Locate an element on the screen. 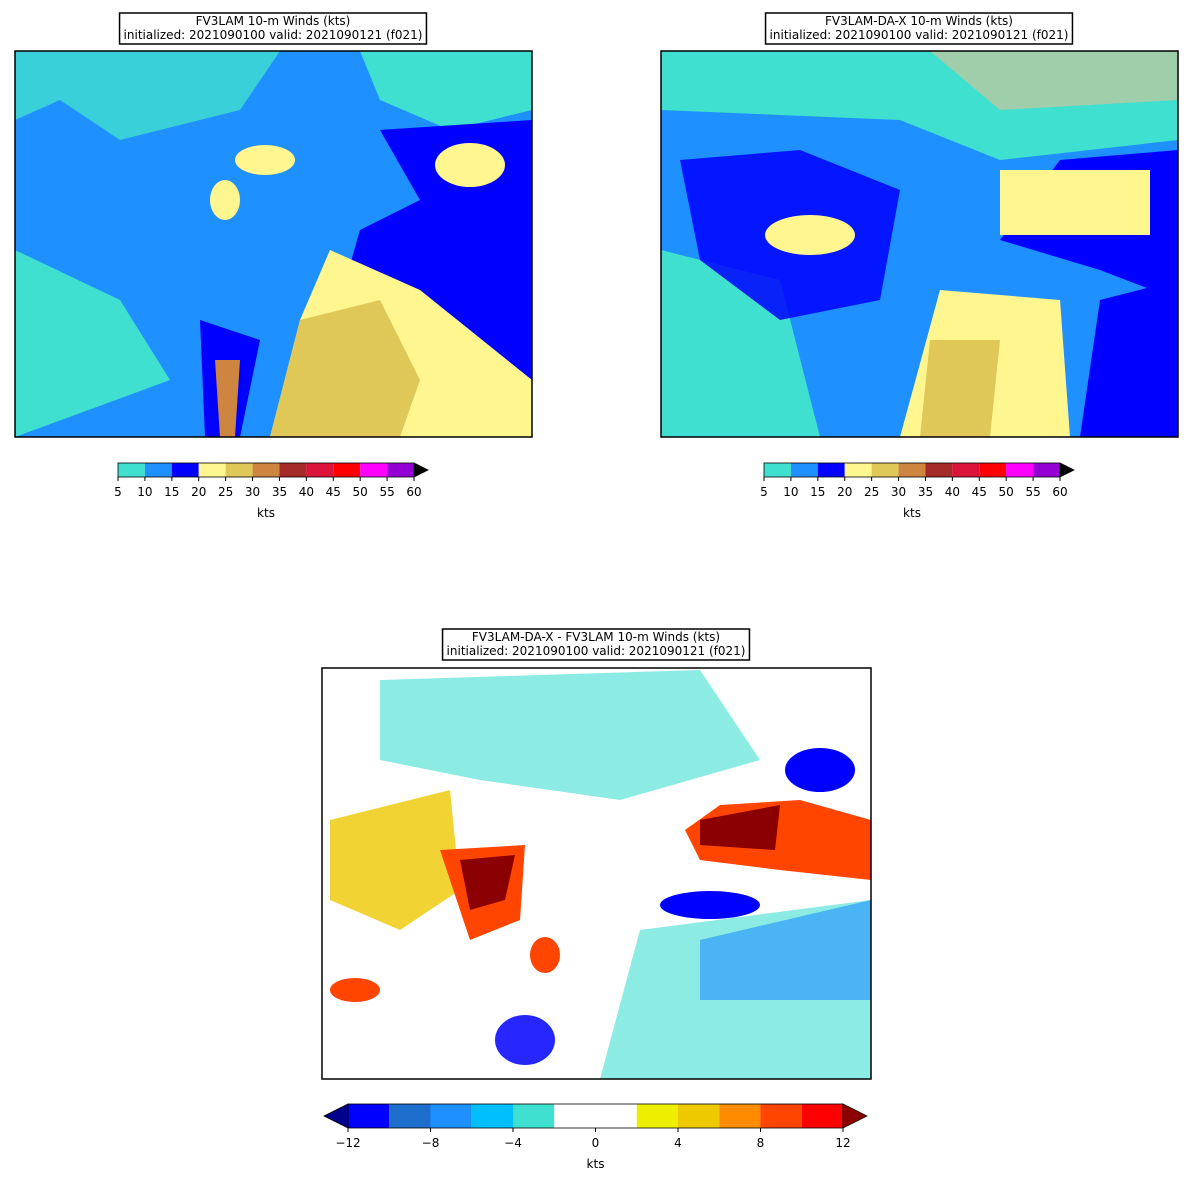 The width and height of the screenshot is (1192, 1197). colorbar-tick-label: −12 is located at coordinates (347, 1143).